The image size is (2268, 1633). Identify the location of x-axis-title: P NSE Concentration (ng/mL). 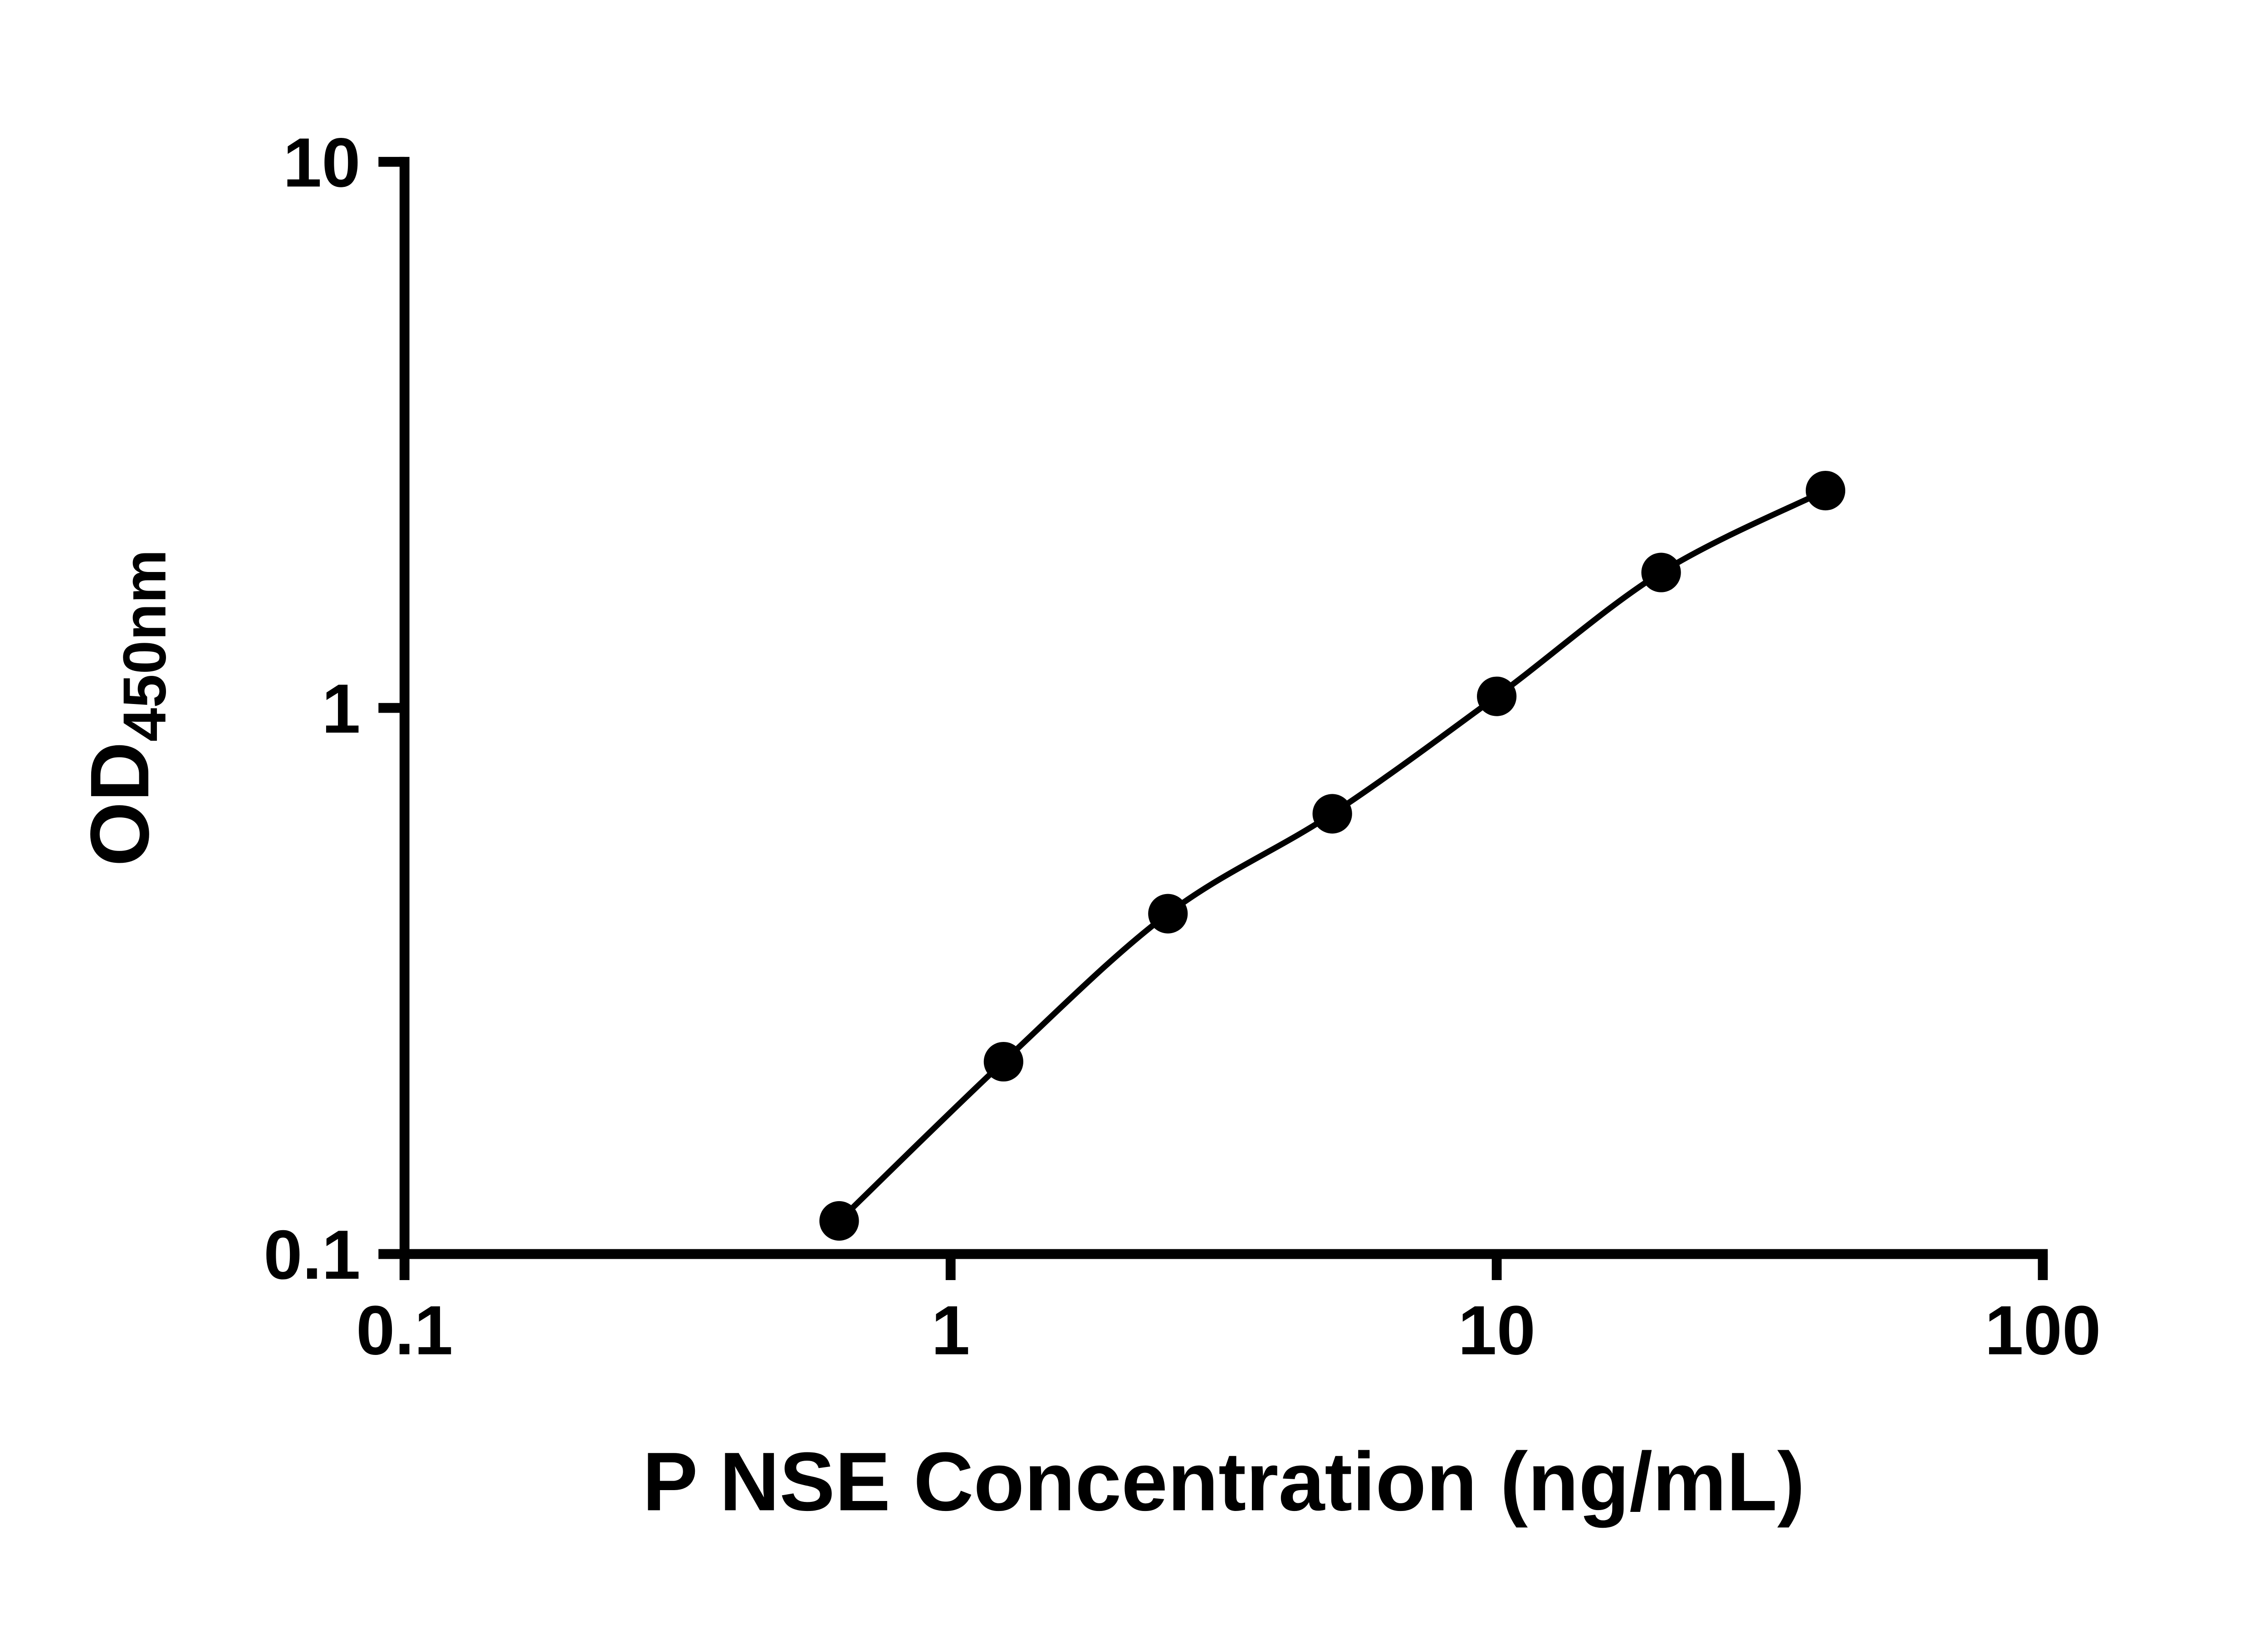
(1223, 1481).